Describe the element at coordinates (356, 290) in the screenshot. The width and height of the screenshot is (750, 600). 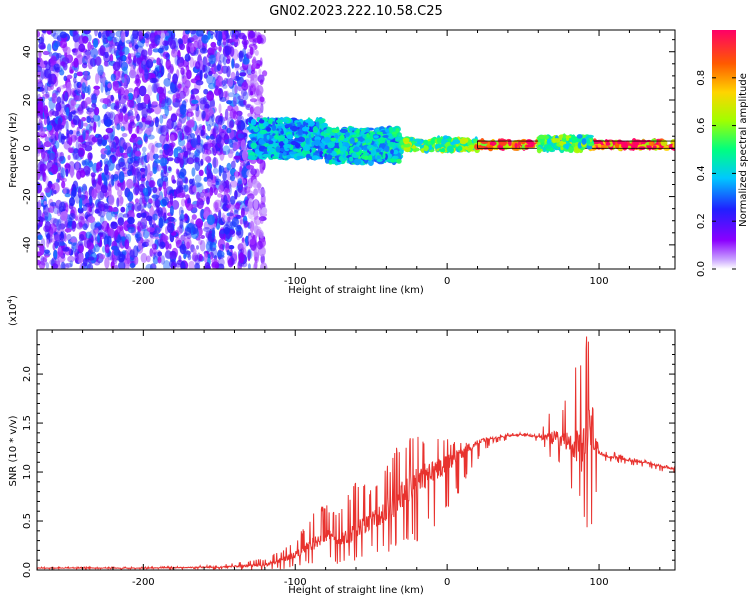
I see `spectrogram-x-label: Height of straight line (km)` at that location.